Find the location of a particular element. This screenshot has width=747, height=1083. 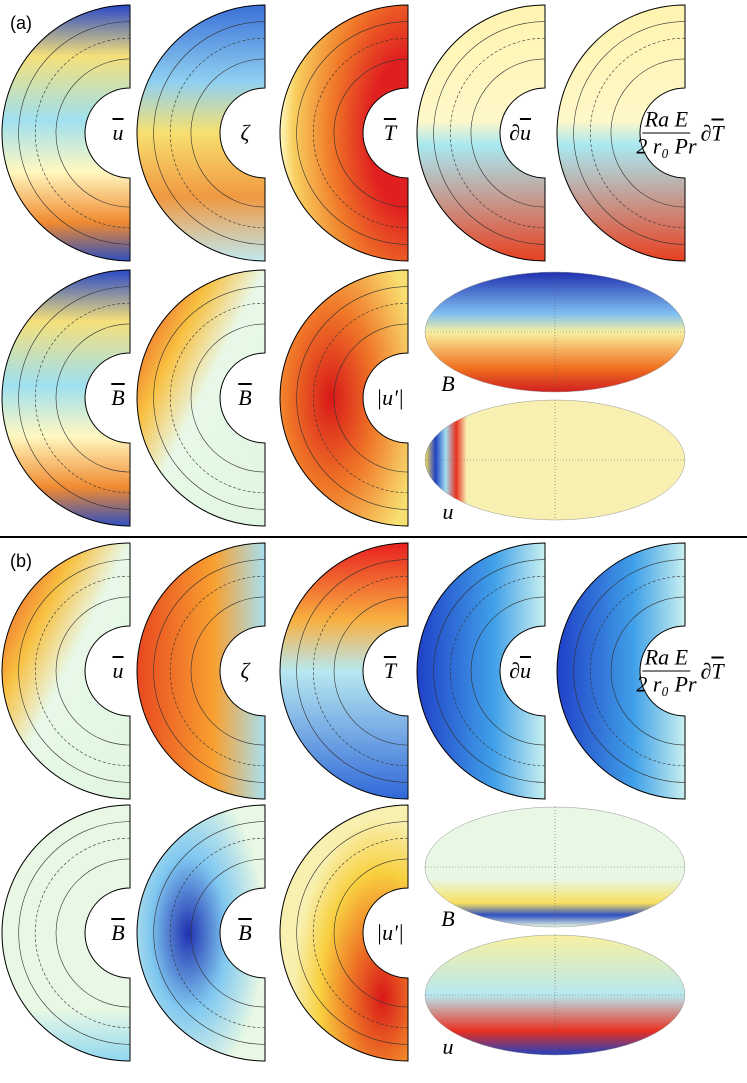

label-main: T is located at coordinates (717, 671).